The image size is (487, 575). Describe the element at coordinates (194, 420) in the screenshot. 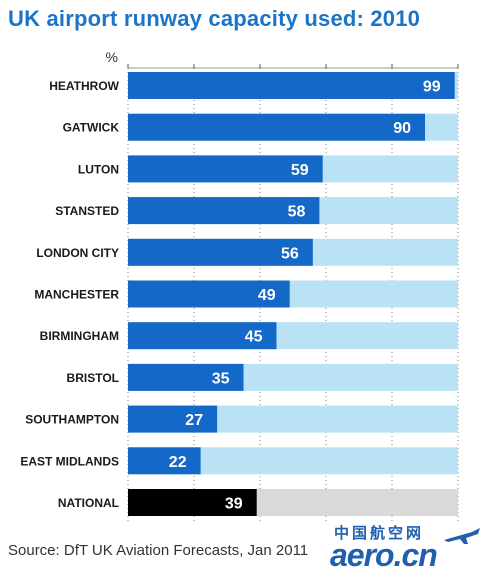

I see `data-label: 27` at that location.